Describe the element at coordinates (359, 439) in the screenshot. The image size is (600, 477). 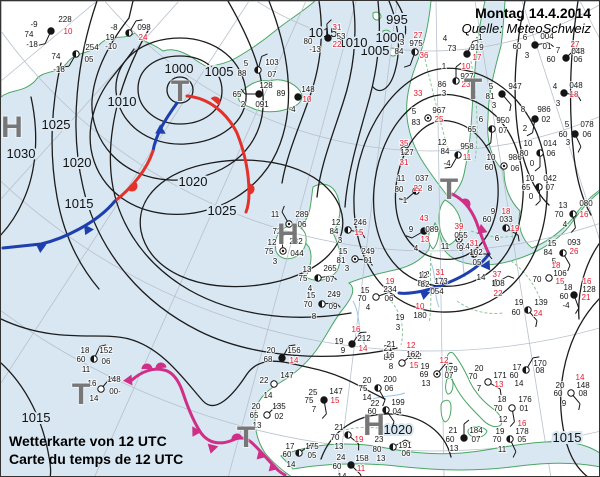
I see `station-value-red: 19` at that location.